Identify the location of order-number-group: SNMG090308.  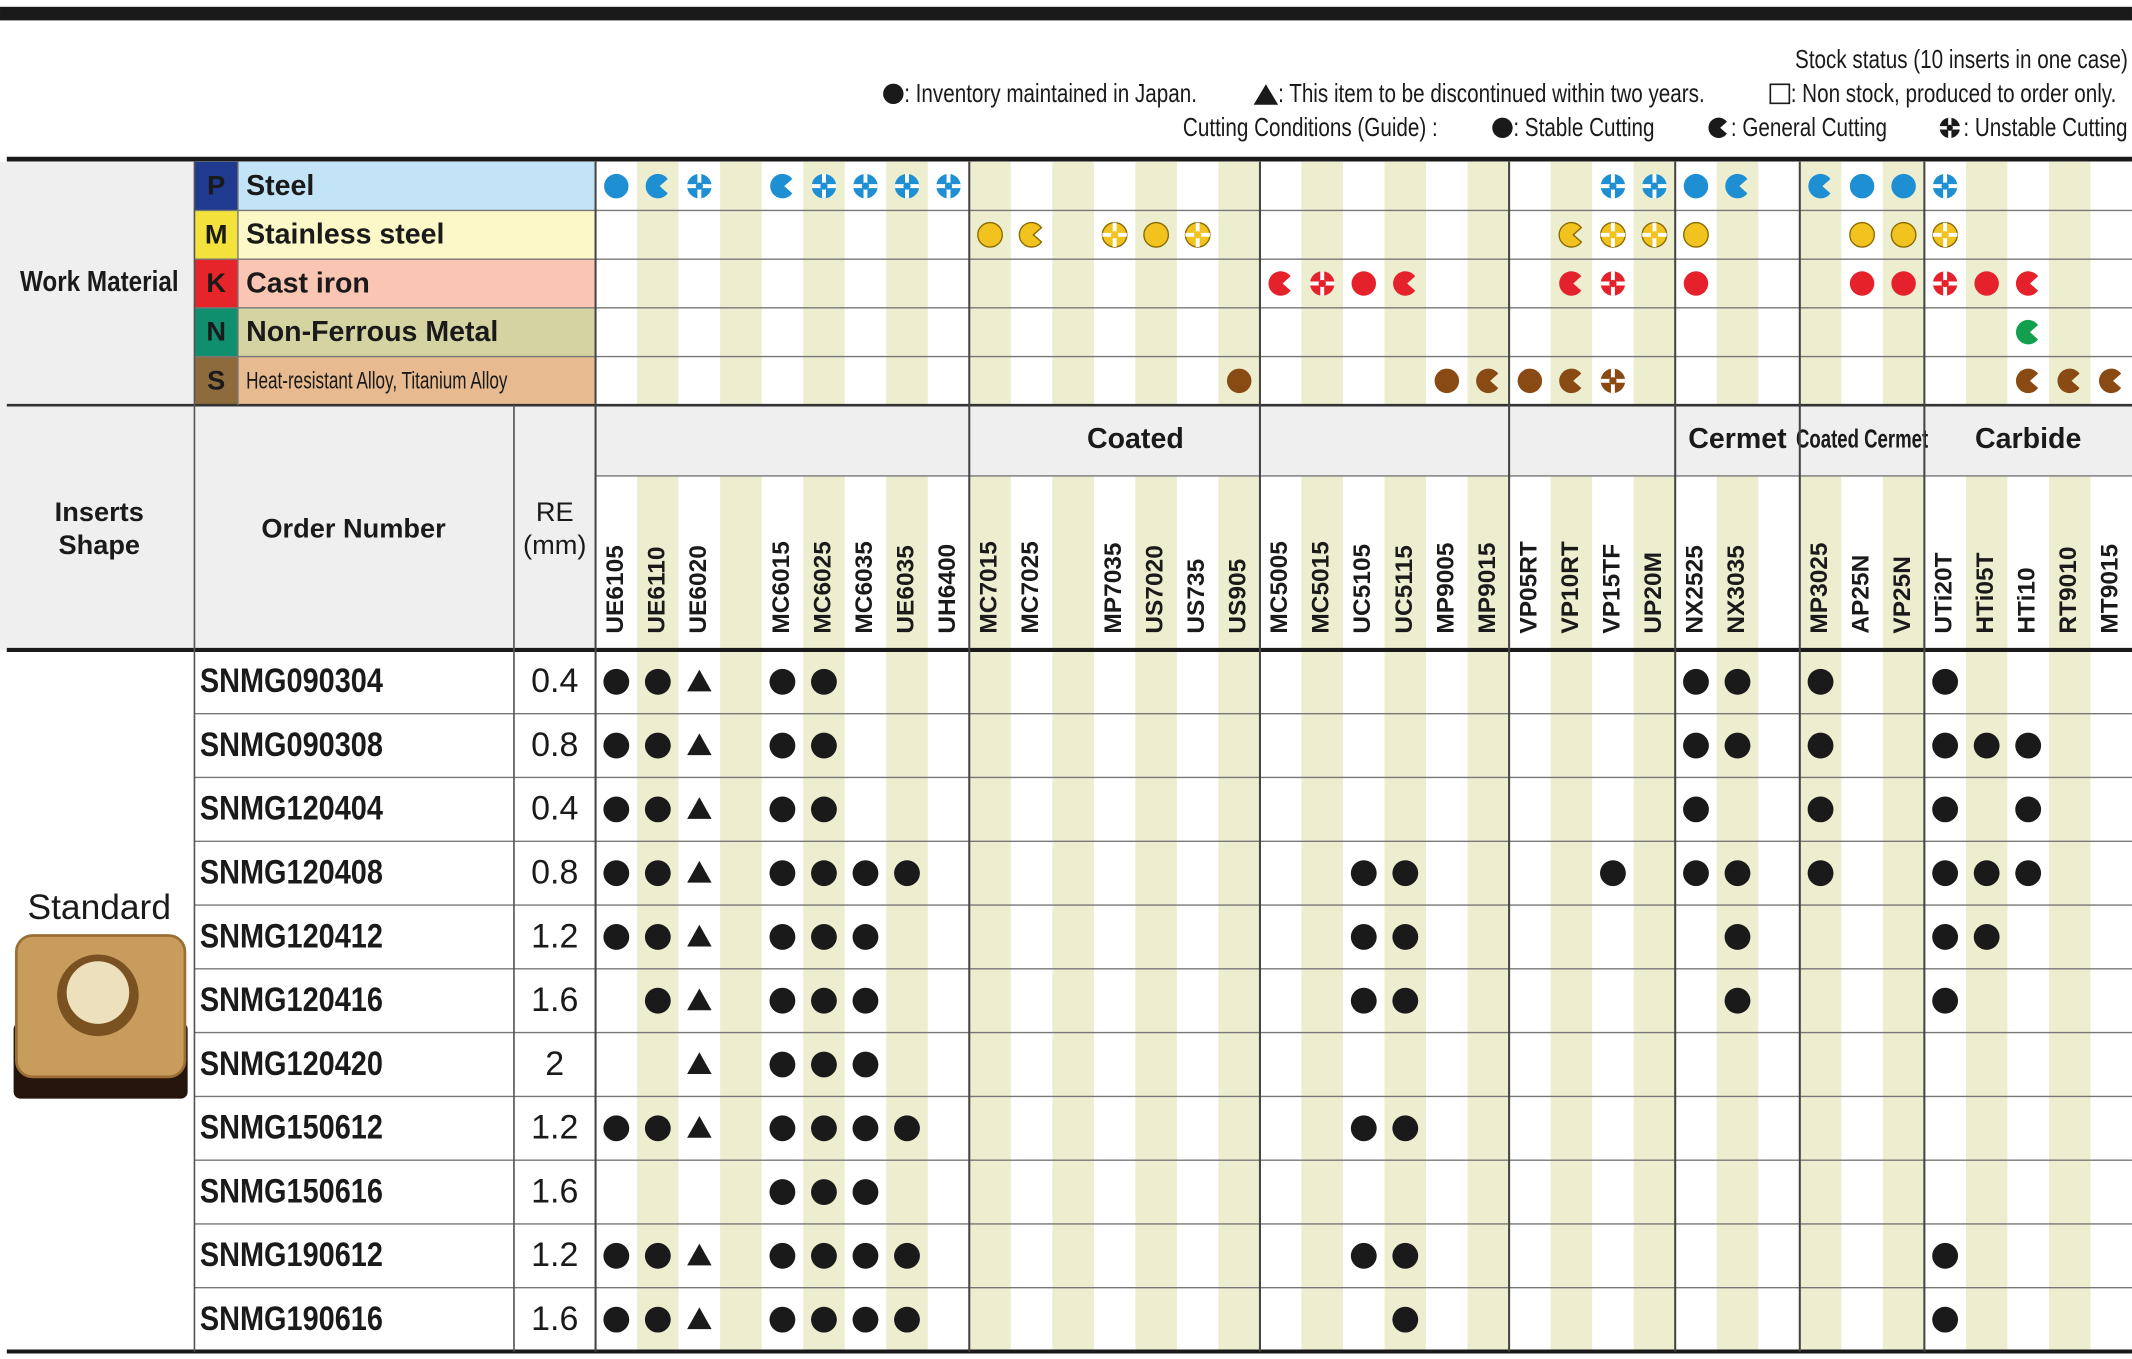
(291, 744).